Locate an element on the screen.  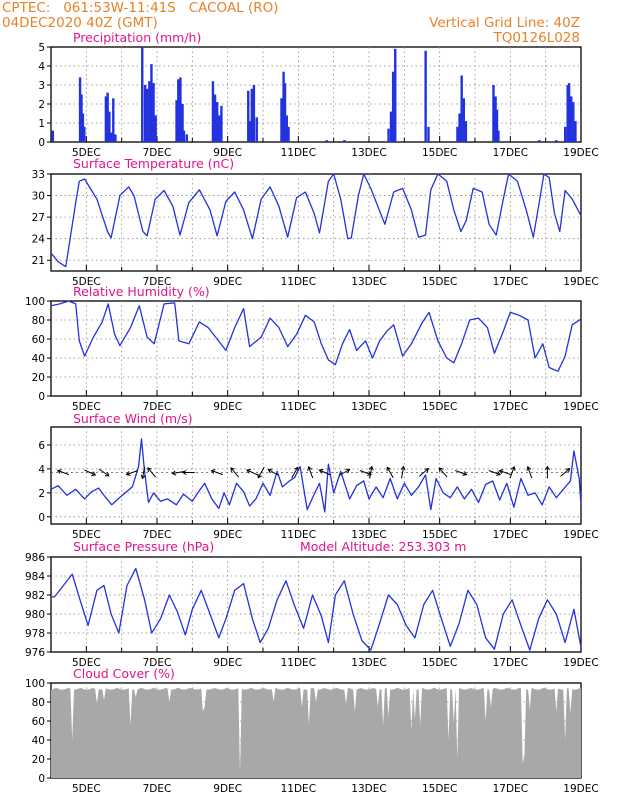
cloud-xtick-label: 17DEC is located at coordinates (510, 789).